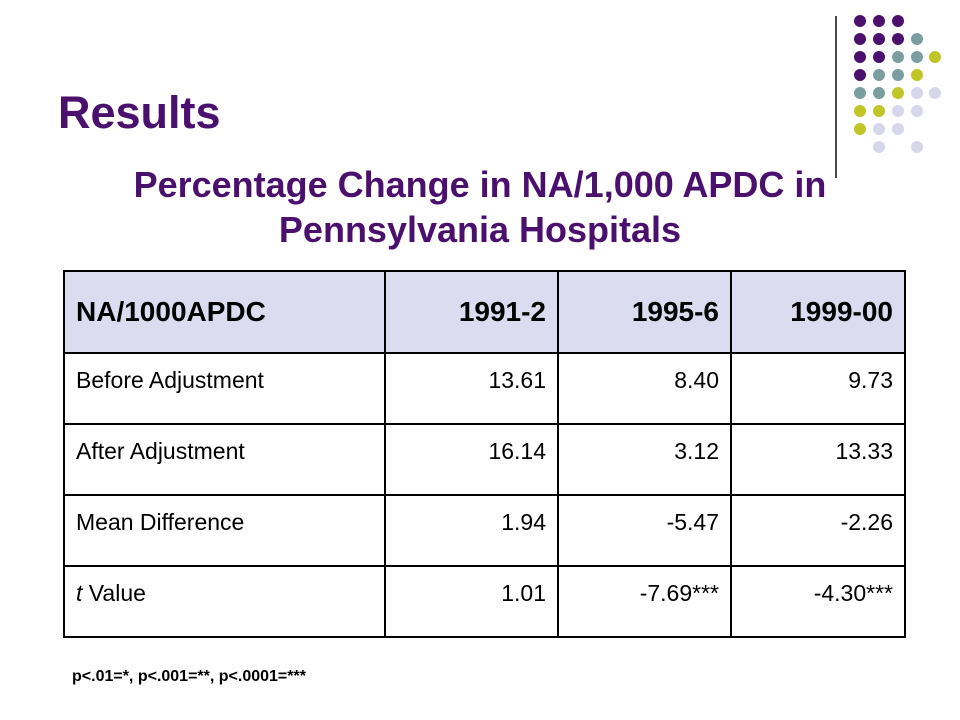  I want to click on table-row: Before Adjustment 13.61 8.40 9.73, so click(484, 388).